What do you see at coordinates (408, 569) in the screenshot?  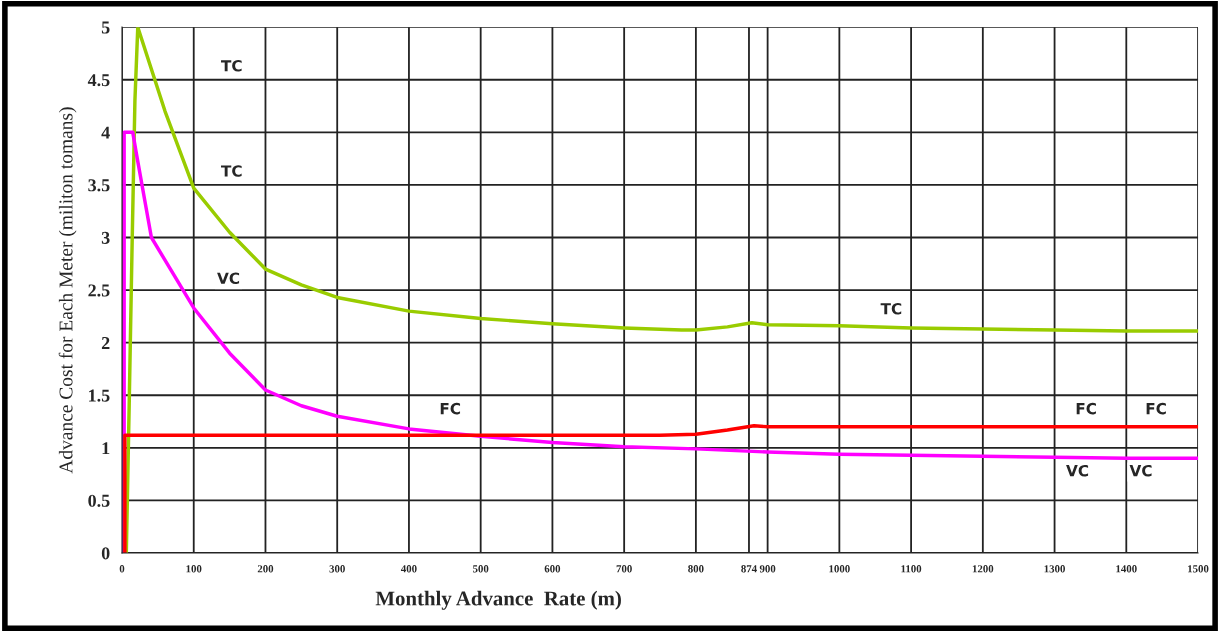 I see `x-tick-label: 400` at bounding box center [408, 569].